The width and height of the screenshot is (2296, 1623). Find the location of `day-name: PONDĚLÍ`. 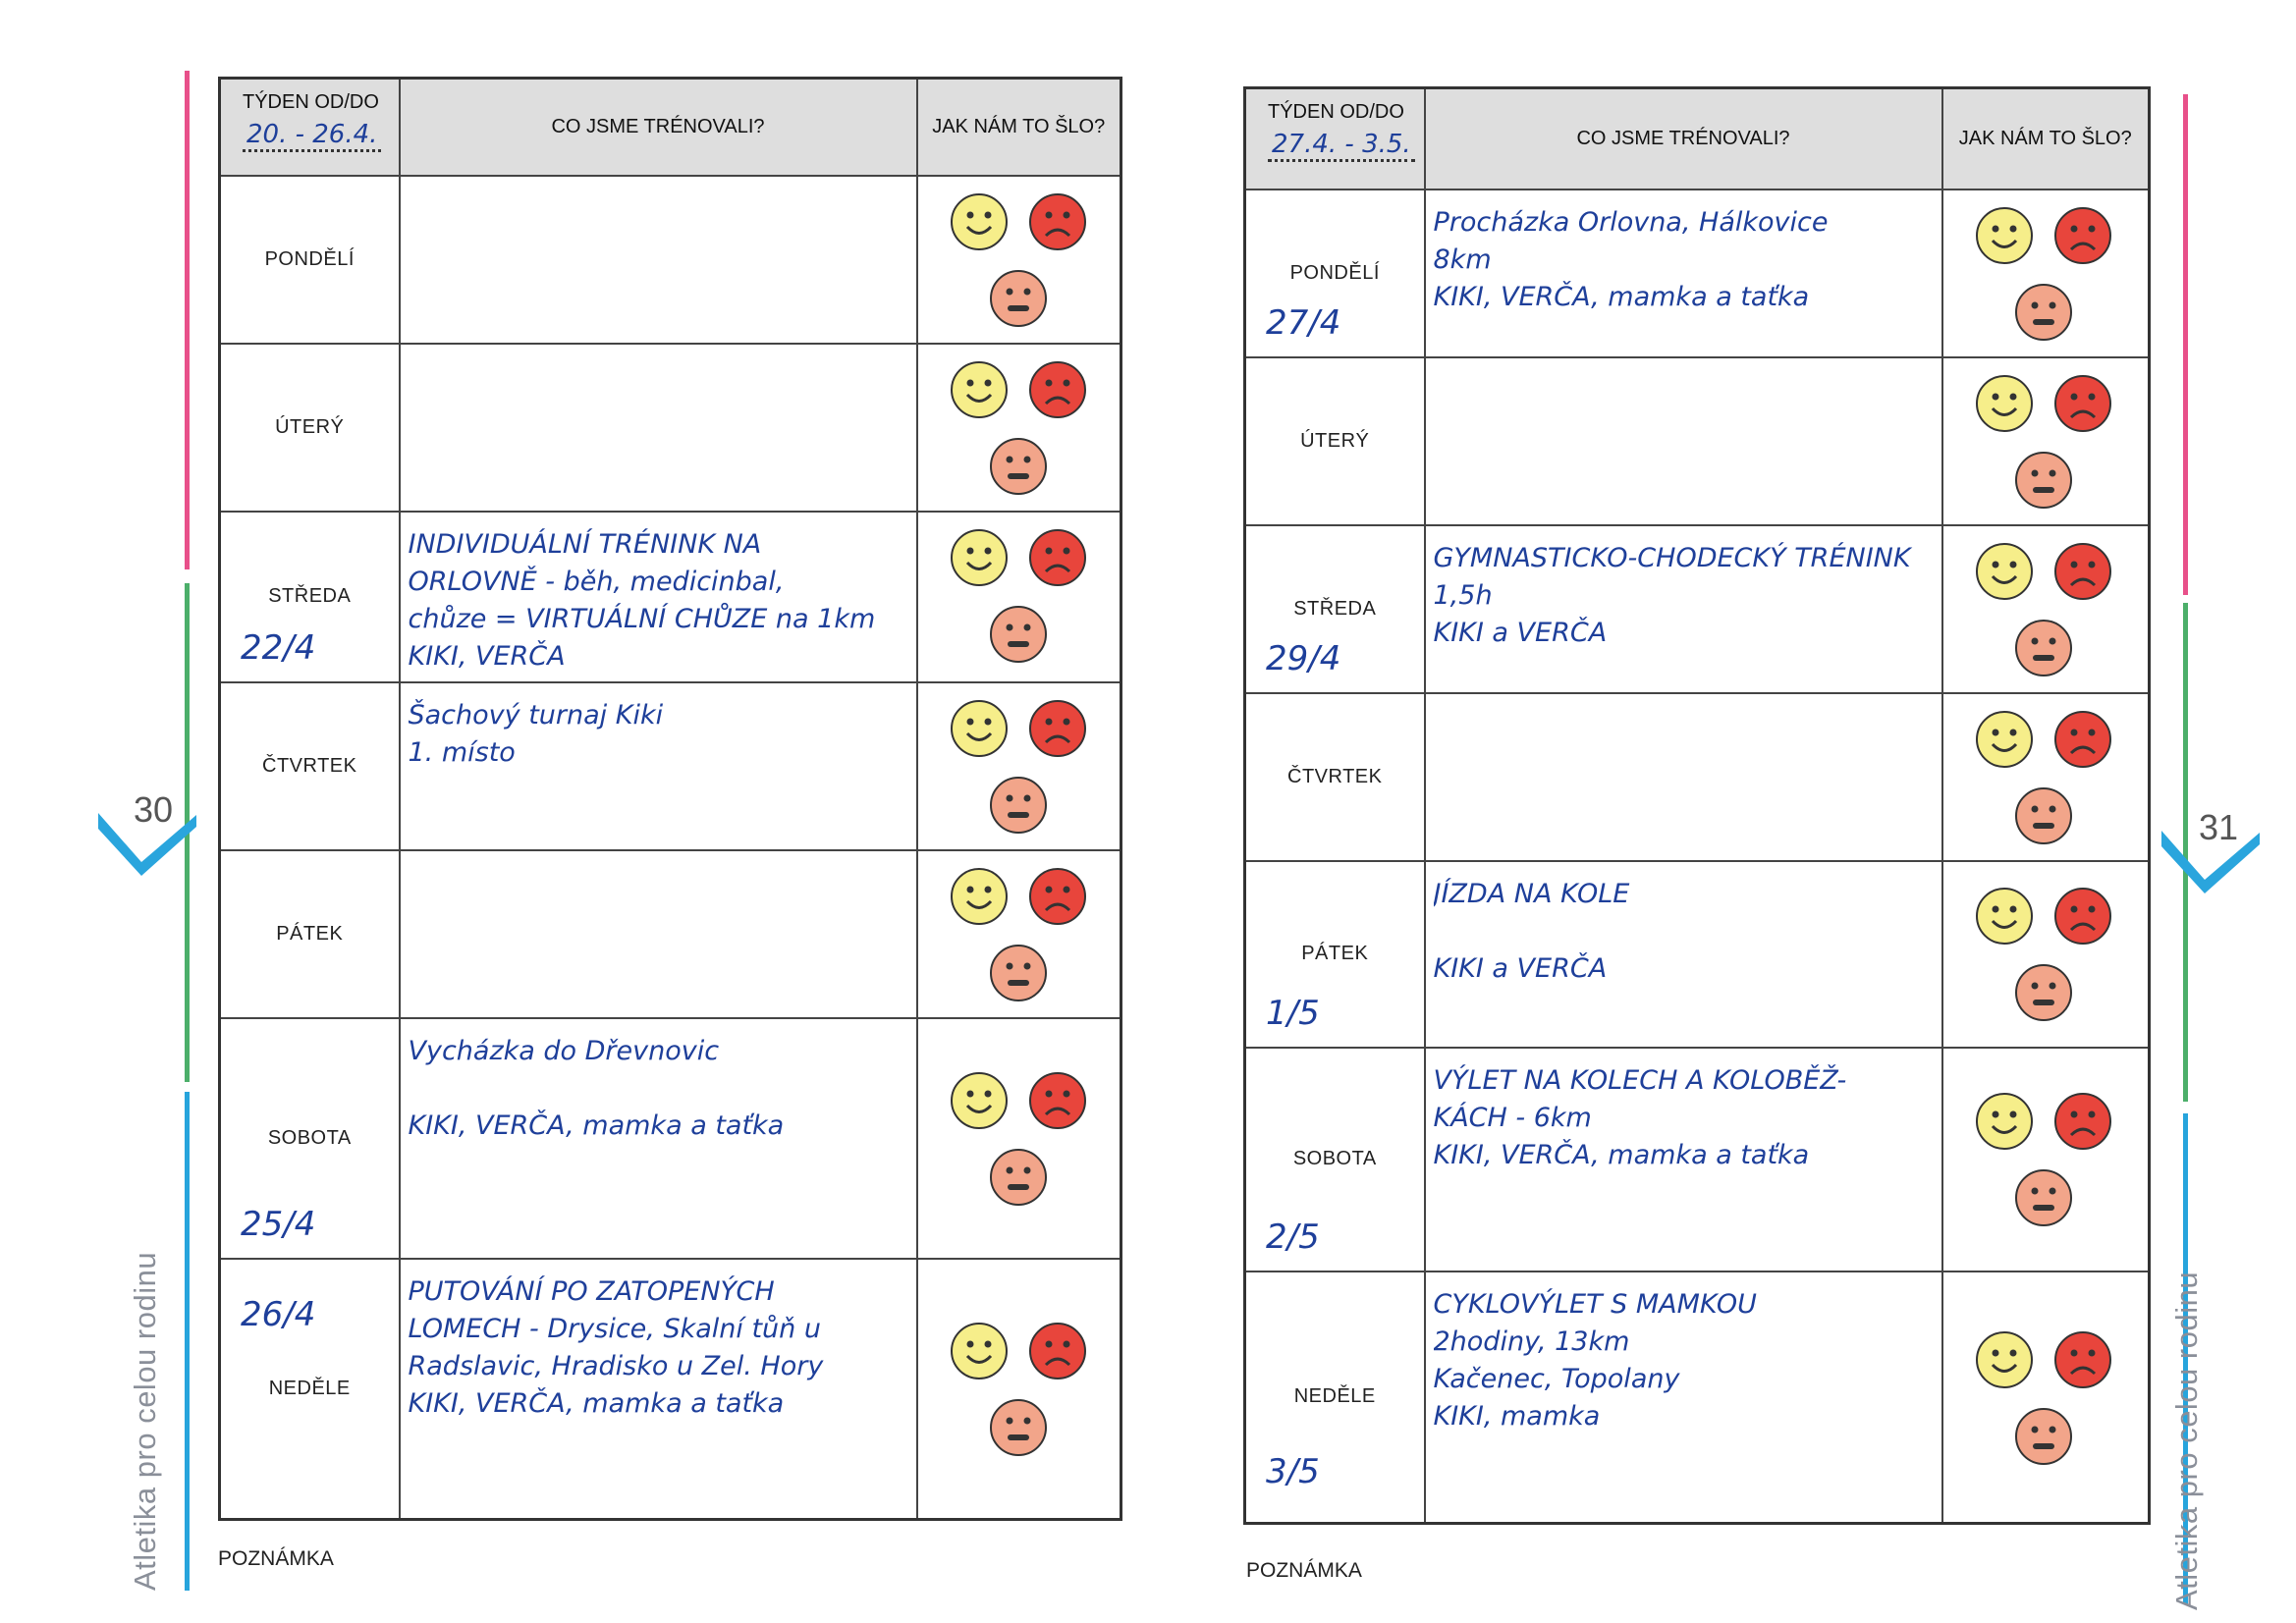

day-name: PONDĚLÍ is located at coordinates (309, 258).